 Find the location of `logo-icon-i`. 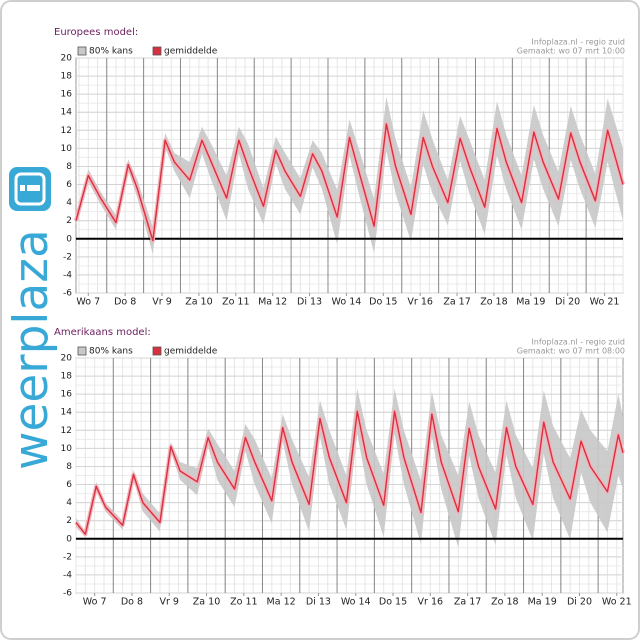

logo-icon-i is located at coordinates (33, 188).